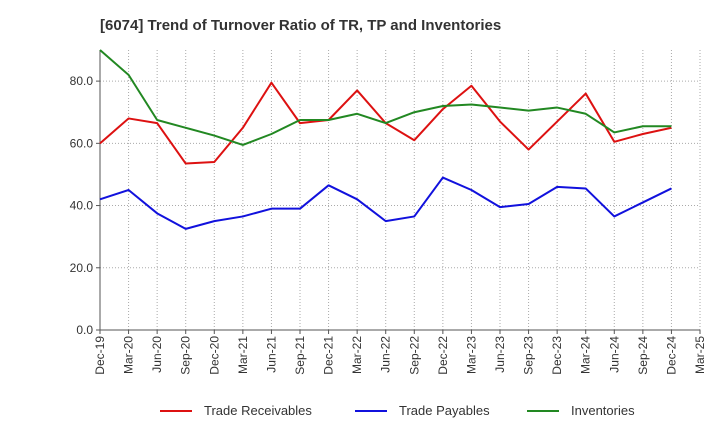 The image size is (720, 440). What do you see at coordinates (82, 81) in the screenshot?
I see `y-tick-label: 80.0` at bounding box center [82, 81].